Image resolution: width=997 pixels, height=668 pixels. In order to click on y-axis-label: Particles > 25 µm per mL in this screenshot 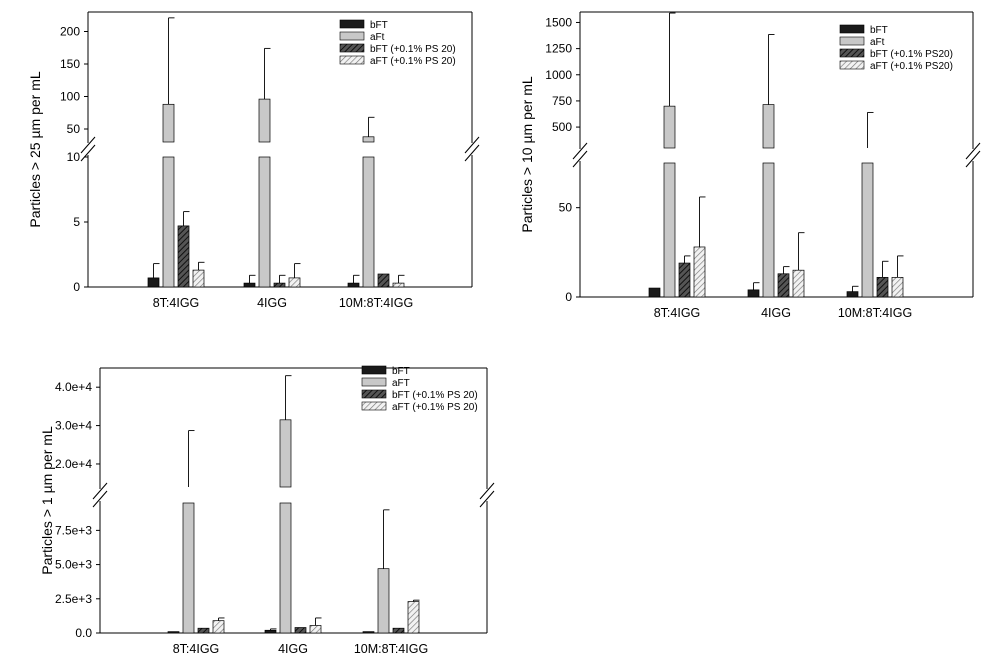, I will do `click(35, 149)`.